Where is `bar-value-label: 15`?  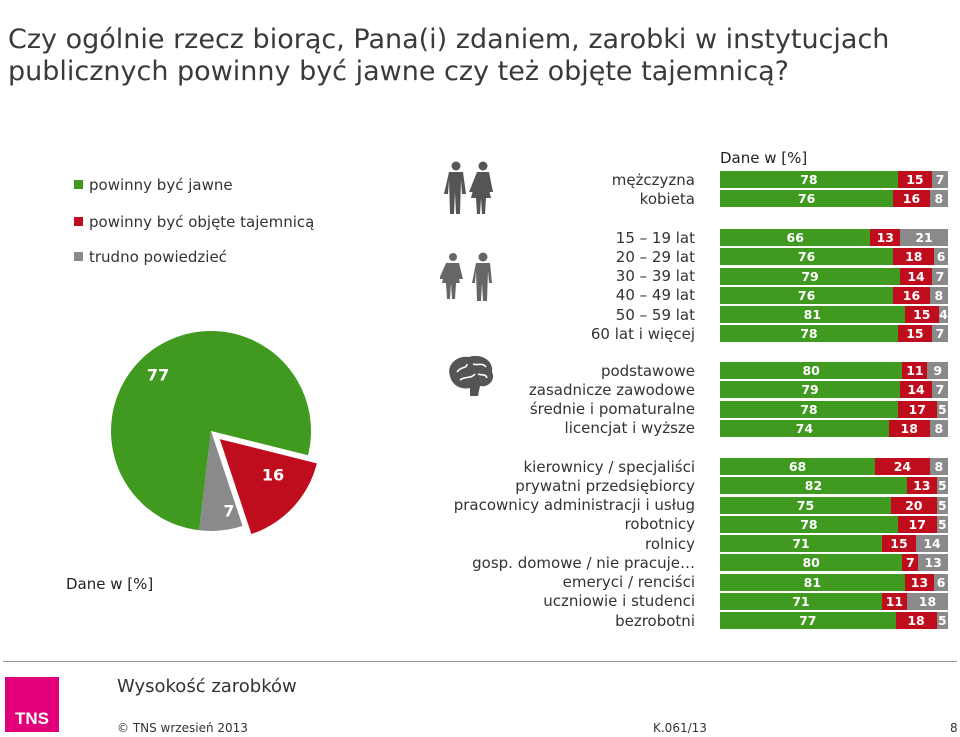
bar-value-label: 15 is located at coordinates (915, 179).